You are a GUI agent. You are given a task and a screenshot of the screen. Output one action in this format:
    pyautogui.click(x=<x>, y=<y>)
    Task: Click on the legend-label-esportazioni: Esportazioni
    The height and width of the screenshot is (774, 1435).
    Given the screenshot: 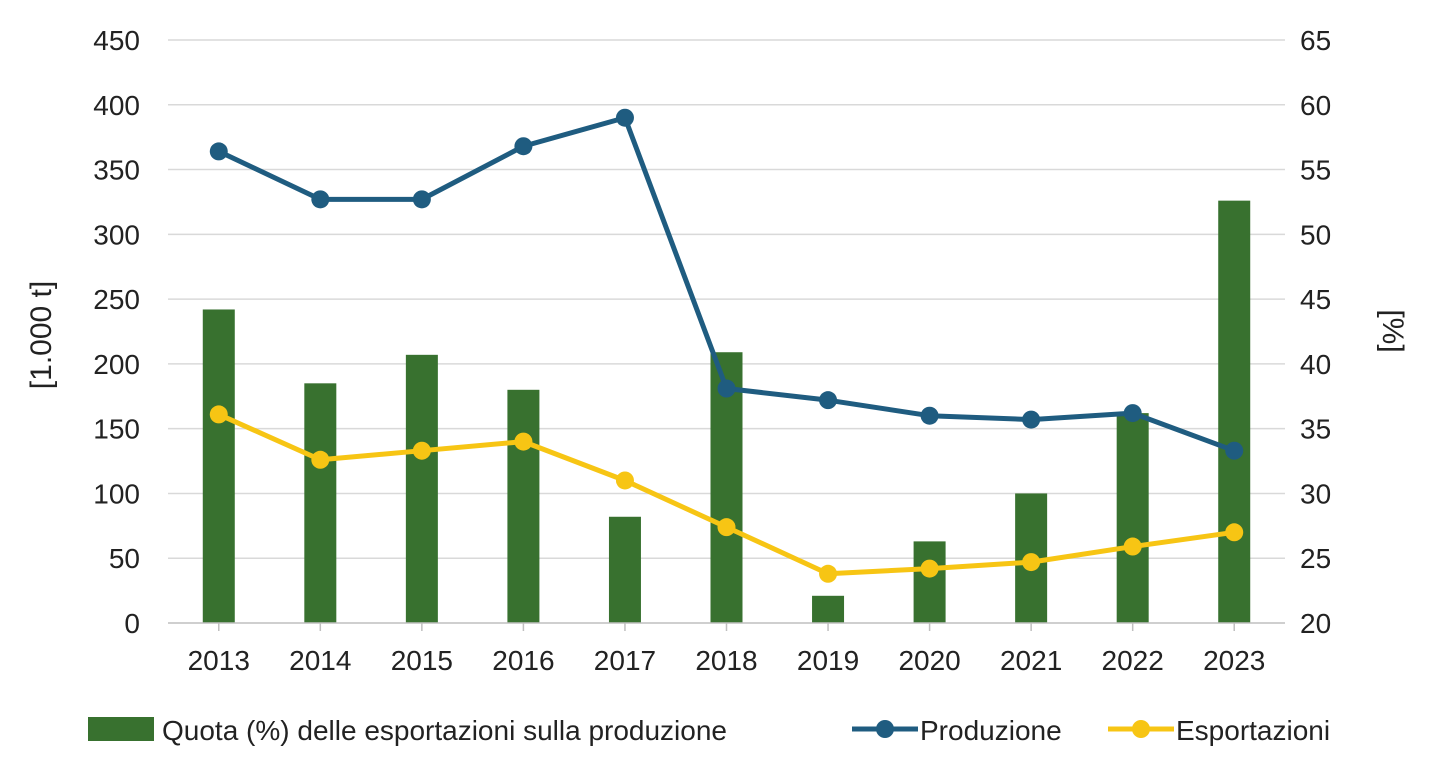 What is the action you would take?
    pyautogui.click(x=1253, y=730)
    